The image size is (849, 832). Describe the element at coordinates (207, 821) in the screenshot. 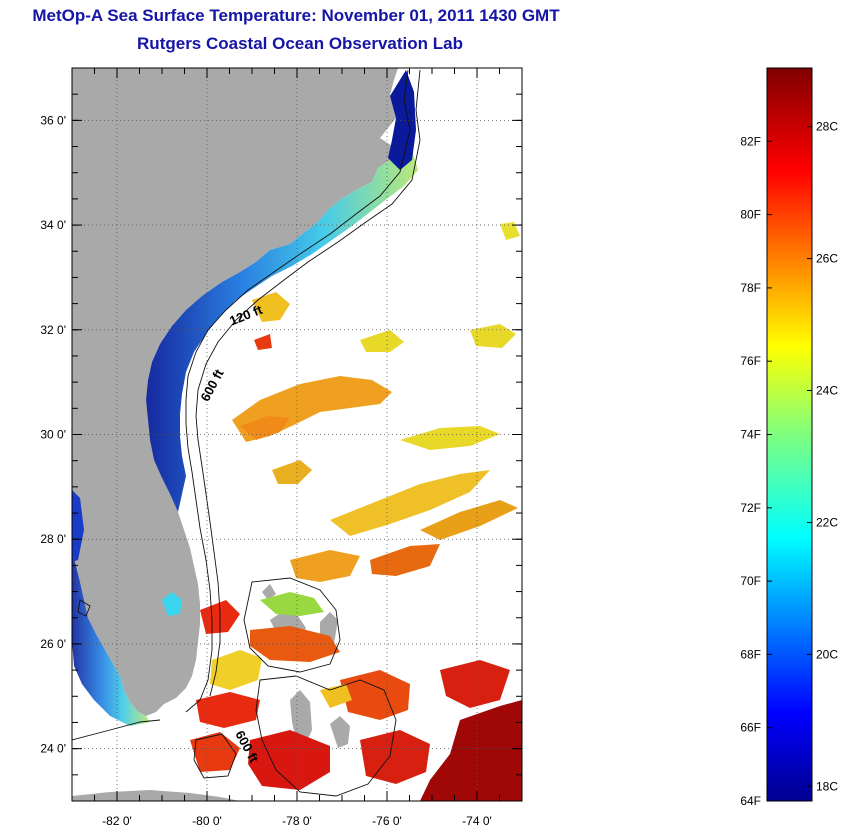

I see `lon-tick-label: -80 0'` at that location.